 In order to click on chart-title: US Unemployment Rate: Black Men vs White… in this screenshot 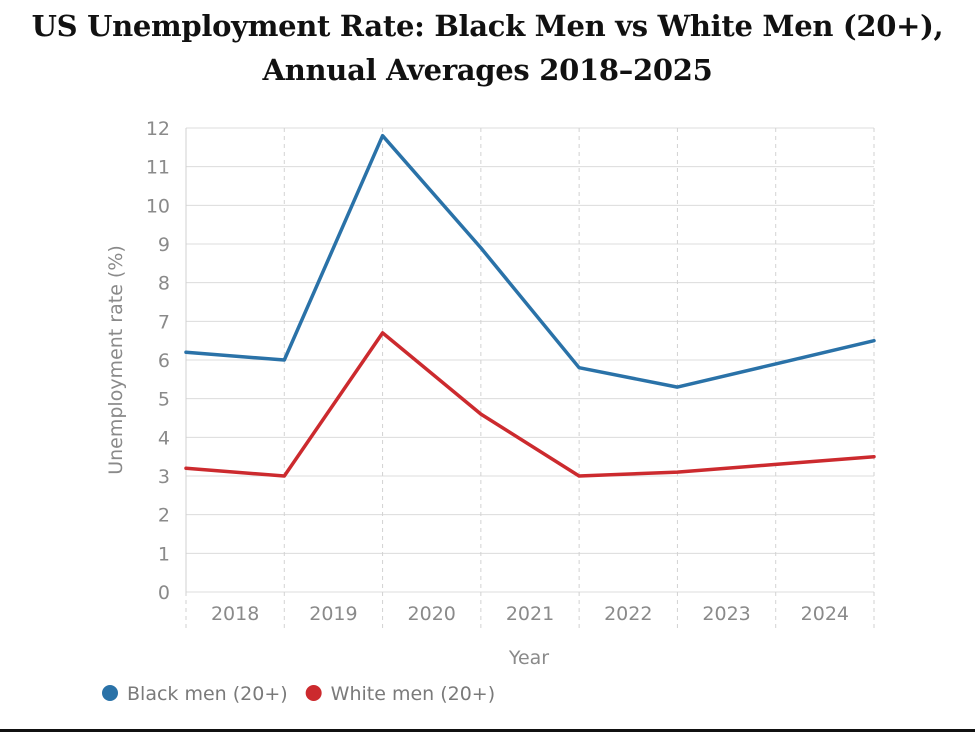, I will do `click(487, 48)`.